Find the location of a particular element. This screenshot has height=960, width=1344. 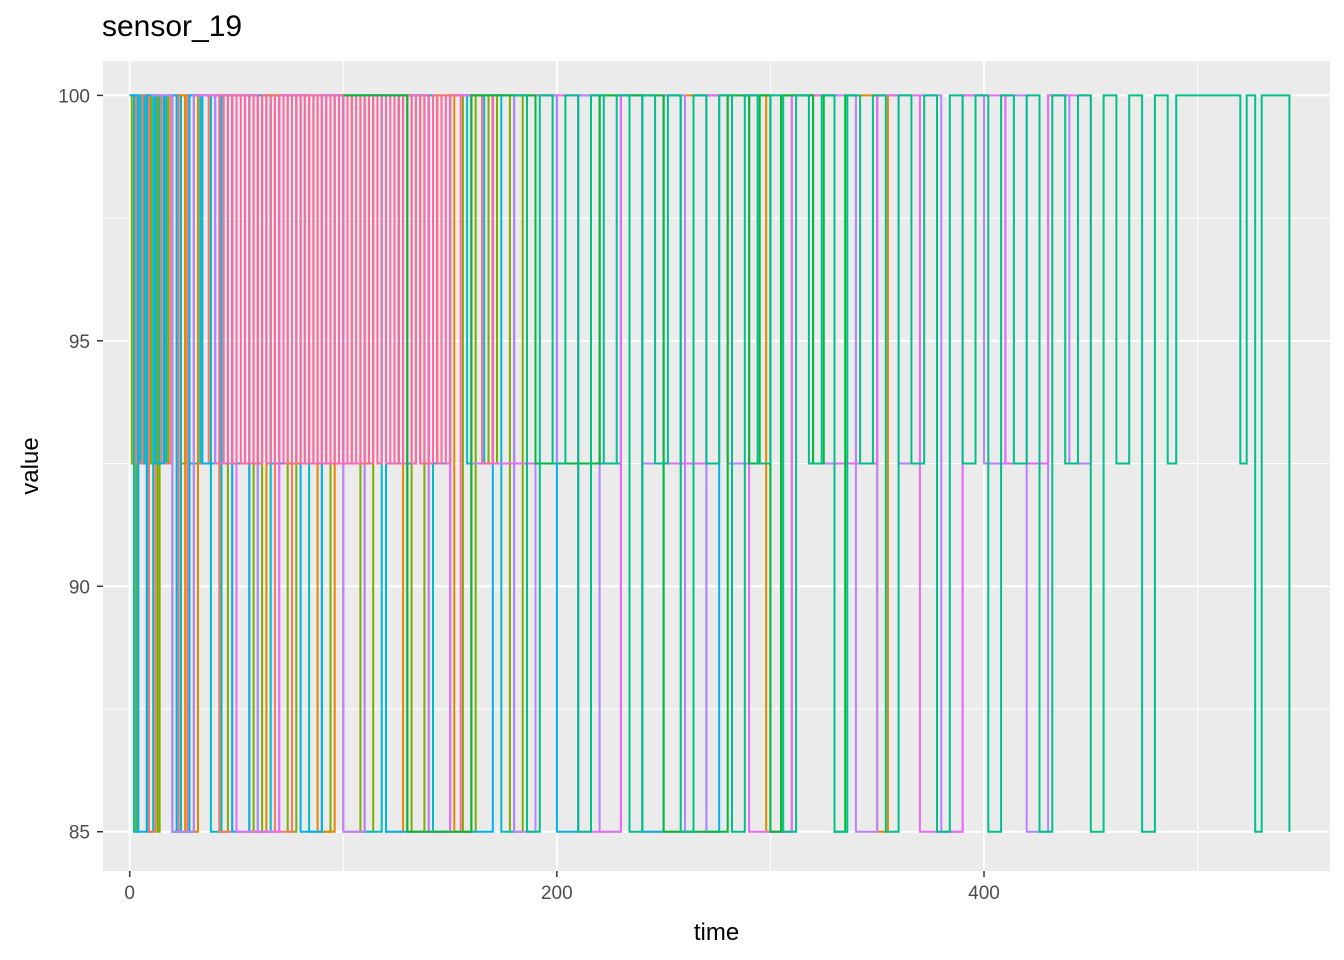

y-tick-label: 95 is located at coordinates (79, 342).